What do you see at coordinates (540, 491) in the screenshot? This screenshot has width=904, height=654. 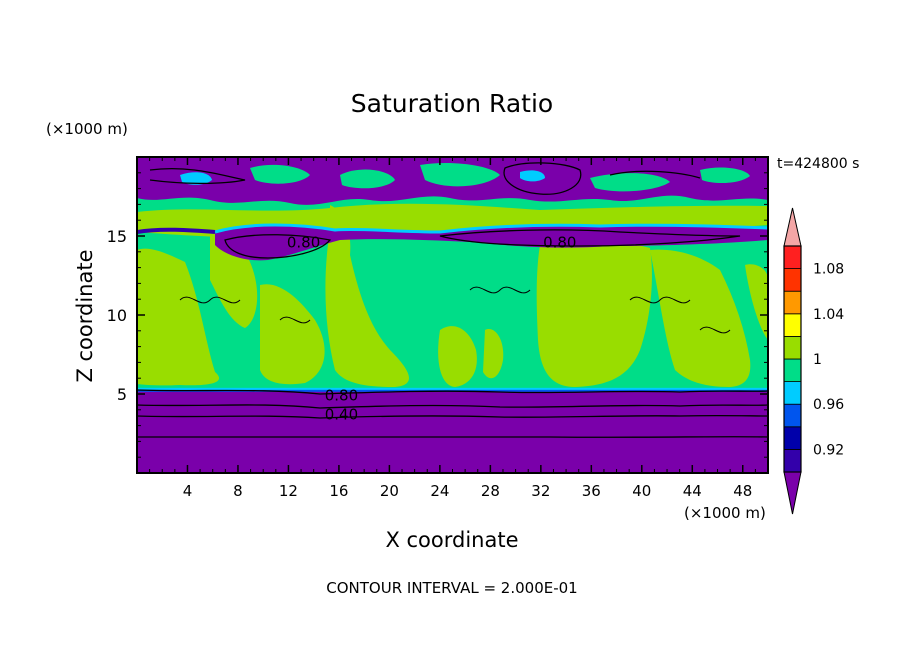 I see `x-tick-label: 32` at bounding box center [540, 491].